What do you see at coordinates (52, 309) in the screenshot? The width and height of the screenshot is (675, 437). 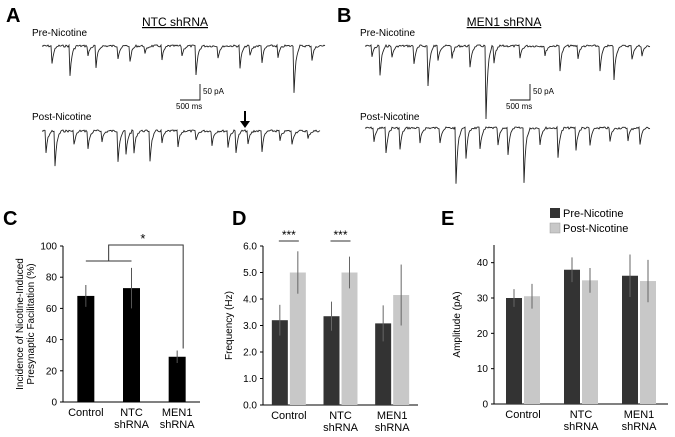 I see `y-tick-label: 60` at bounding box center [52, 309].